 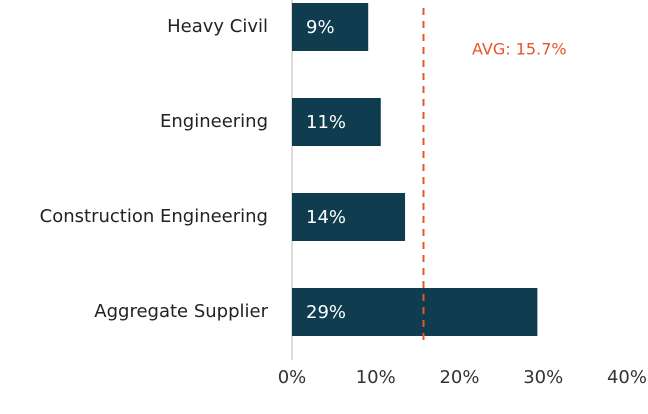 I want to click on x-tick-label: 30%, so click(x=543, y=377).